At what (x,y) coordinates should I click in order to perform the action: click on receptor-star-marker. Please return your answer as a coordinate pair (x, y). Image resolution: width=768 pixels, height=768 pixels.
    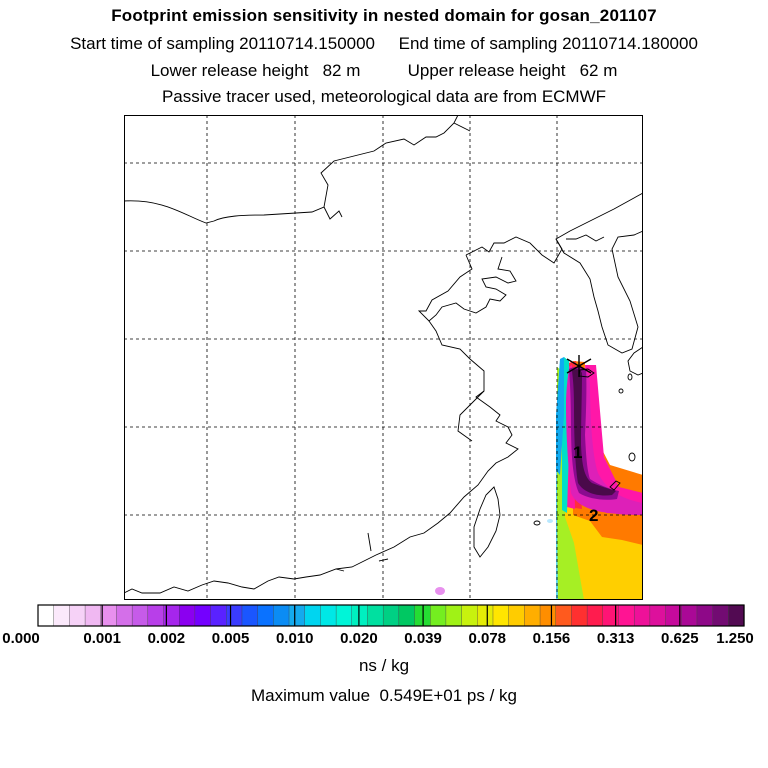
    Looking at the image, I should click on (579, 366).